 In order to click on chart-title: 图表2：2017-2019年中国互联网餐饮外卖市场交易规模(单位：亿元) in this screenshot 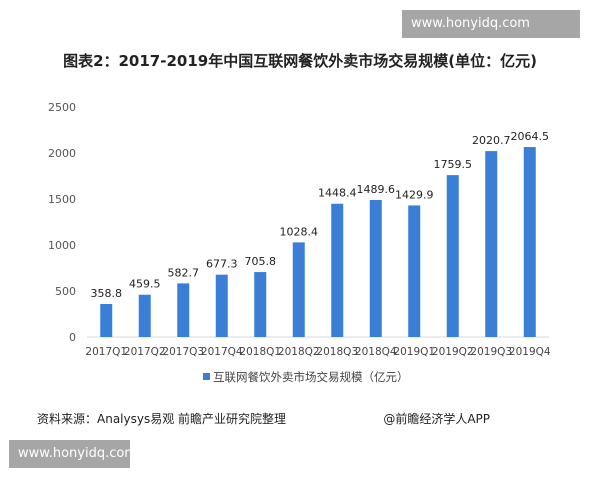, I will do `click(300, 61)`.